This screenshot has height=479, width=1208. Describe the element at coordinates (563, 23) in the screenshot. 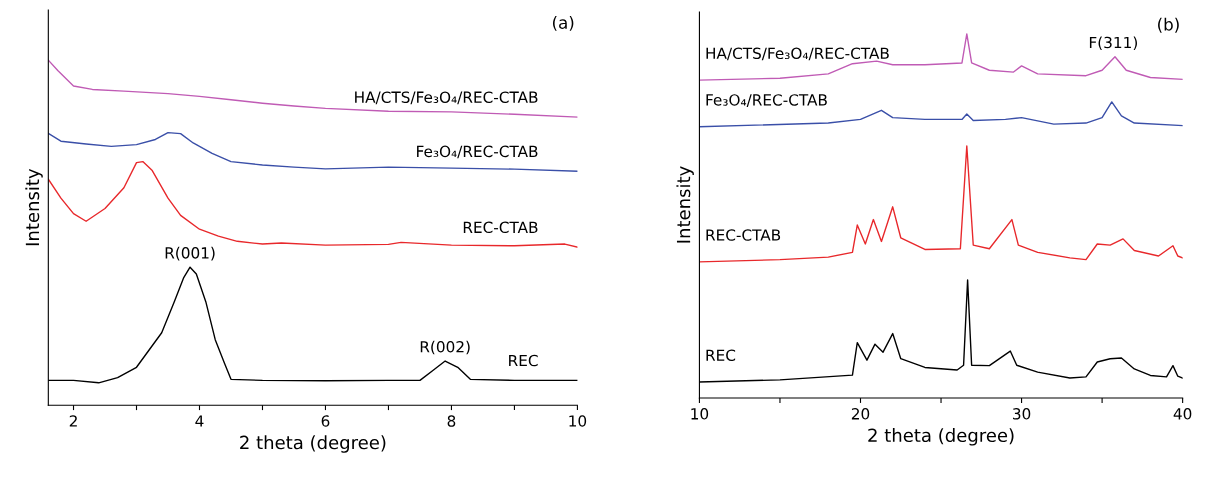

I see `text: (a)` at that location.